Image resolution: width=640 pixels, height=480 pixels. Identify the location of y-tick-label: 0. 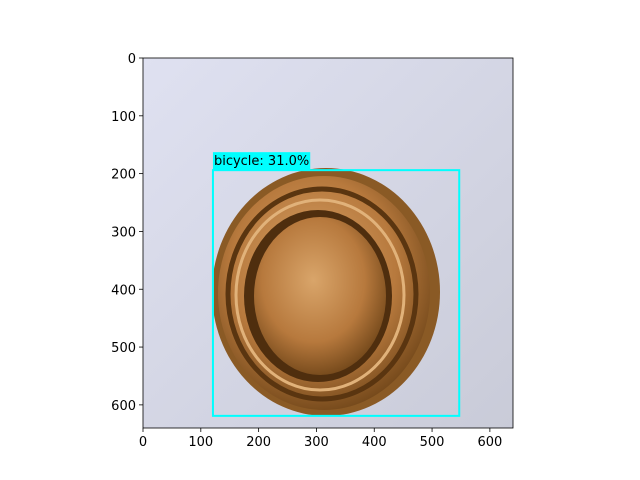
(132, 59).